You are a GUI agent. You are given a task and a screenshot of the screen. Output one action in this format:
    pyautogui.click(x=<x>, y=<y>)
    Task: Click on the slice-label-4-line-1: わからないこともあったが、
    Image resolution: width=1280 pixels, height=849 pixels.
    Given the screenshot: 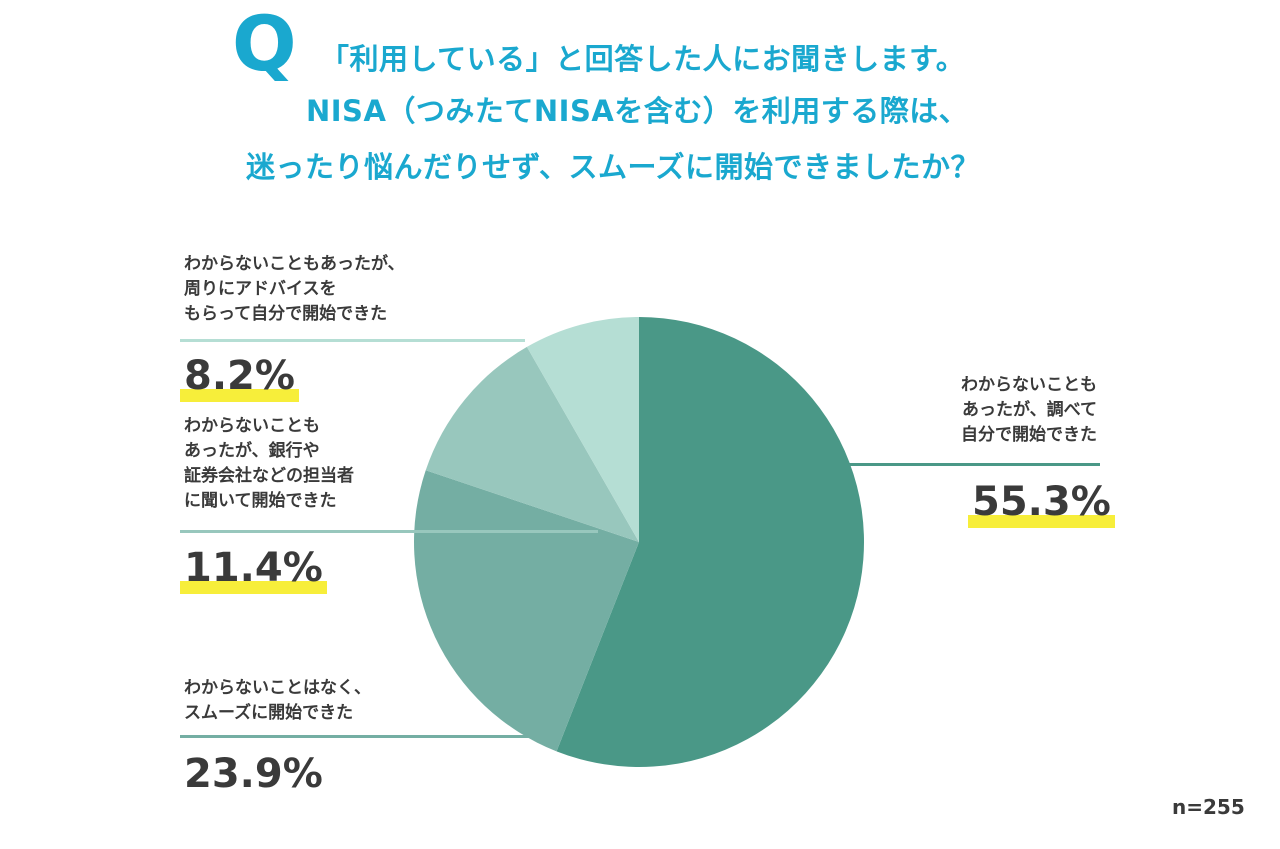 What is the action you would take?
    pyautogui.click(x=294, y=264)
    